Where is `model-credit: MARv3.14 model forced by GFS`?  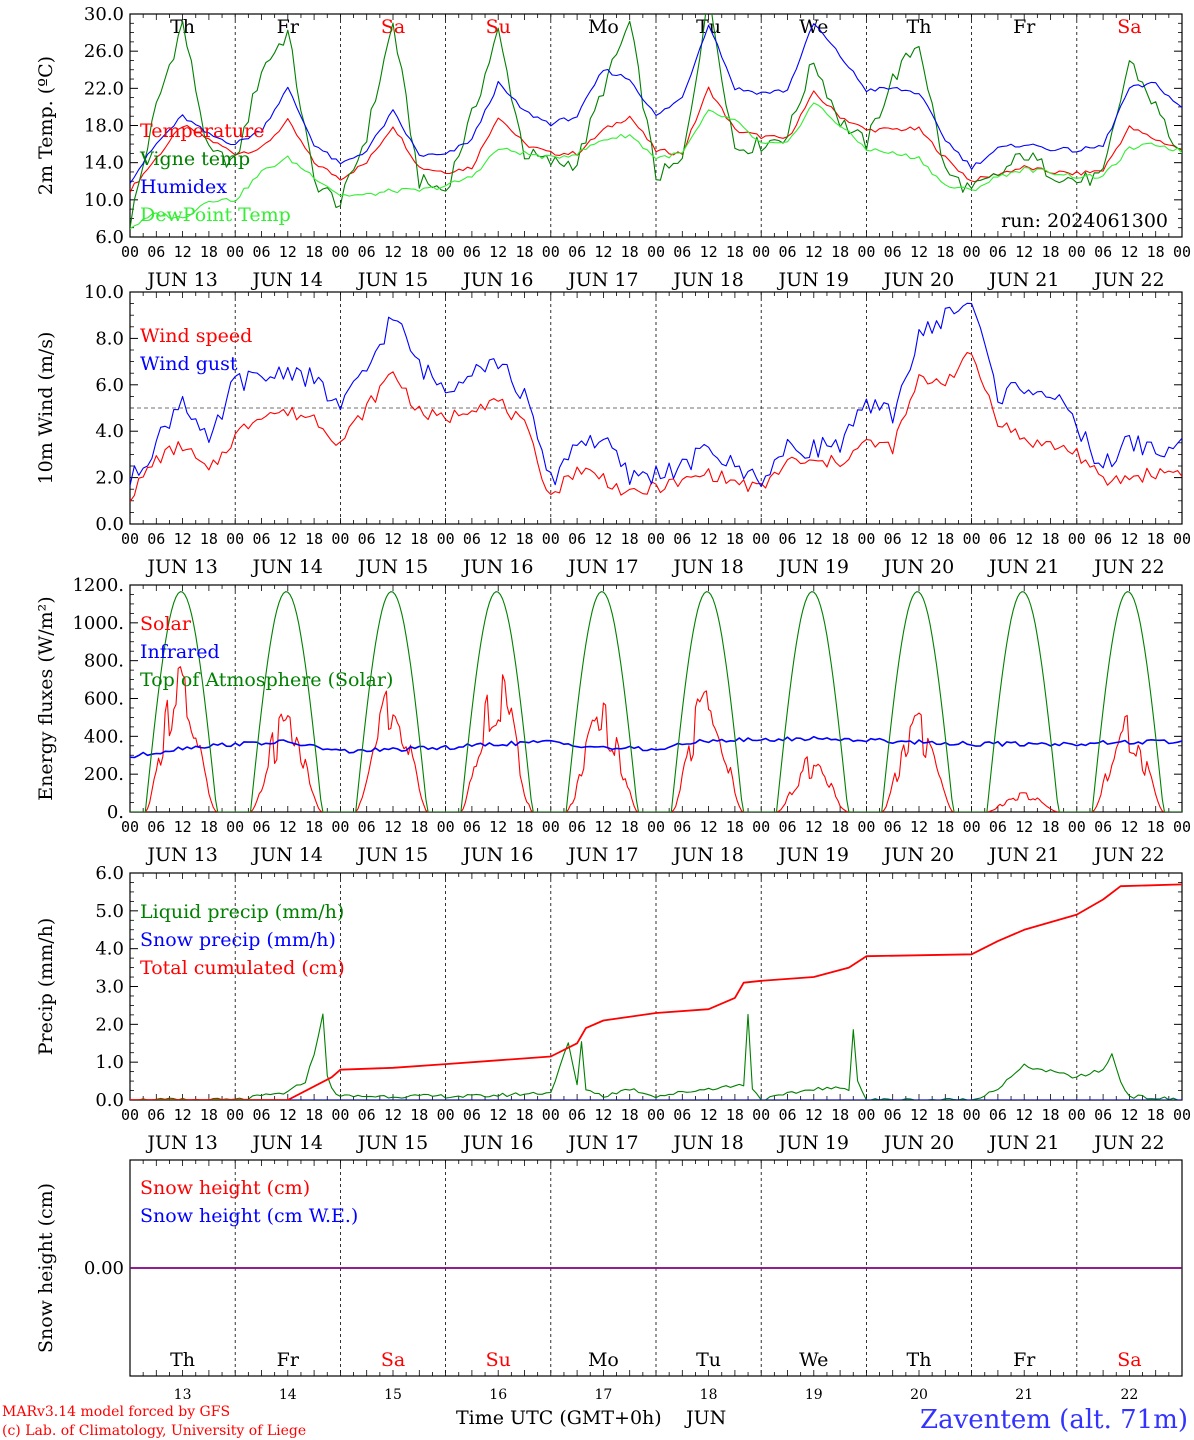
model-credit: MARv3.14 model forced by GFS is located at coordinates (116, 1412).